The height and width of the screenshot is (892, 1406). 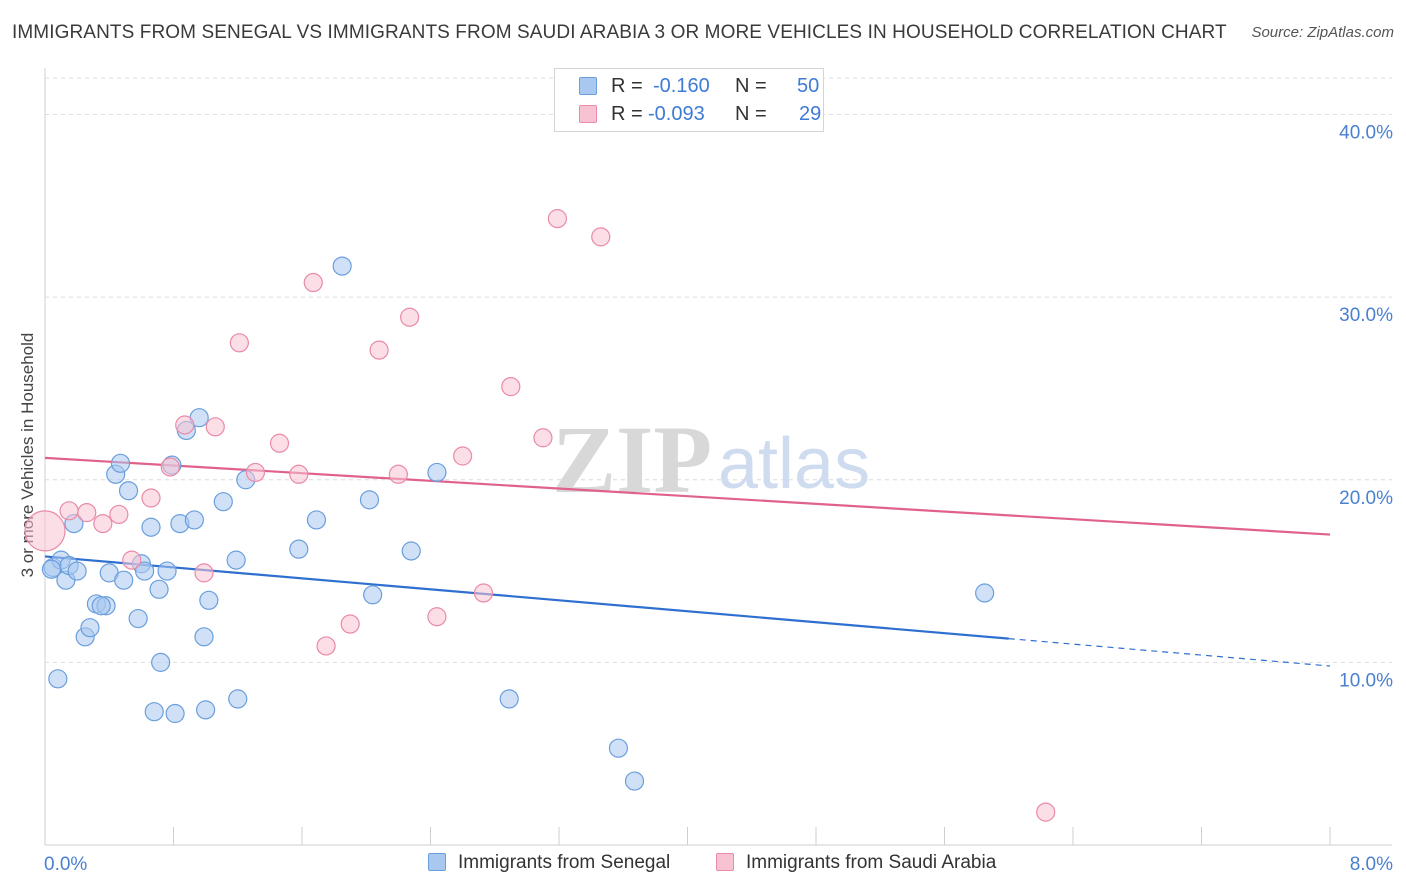 What do you see at coordinates (1366, 133) in the screenshot?
I see `y-tick-label: 40.0%` at bounding box center [1366, 133].